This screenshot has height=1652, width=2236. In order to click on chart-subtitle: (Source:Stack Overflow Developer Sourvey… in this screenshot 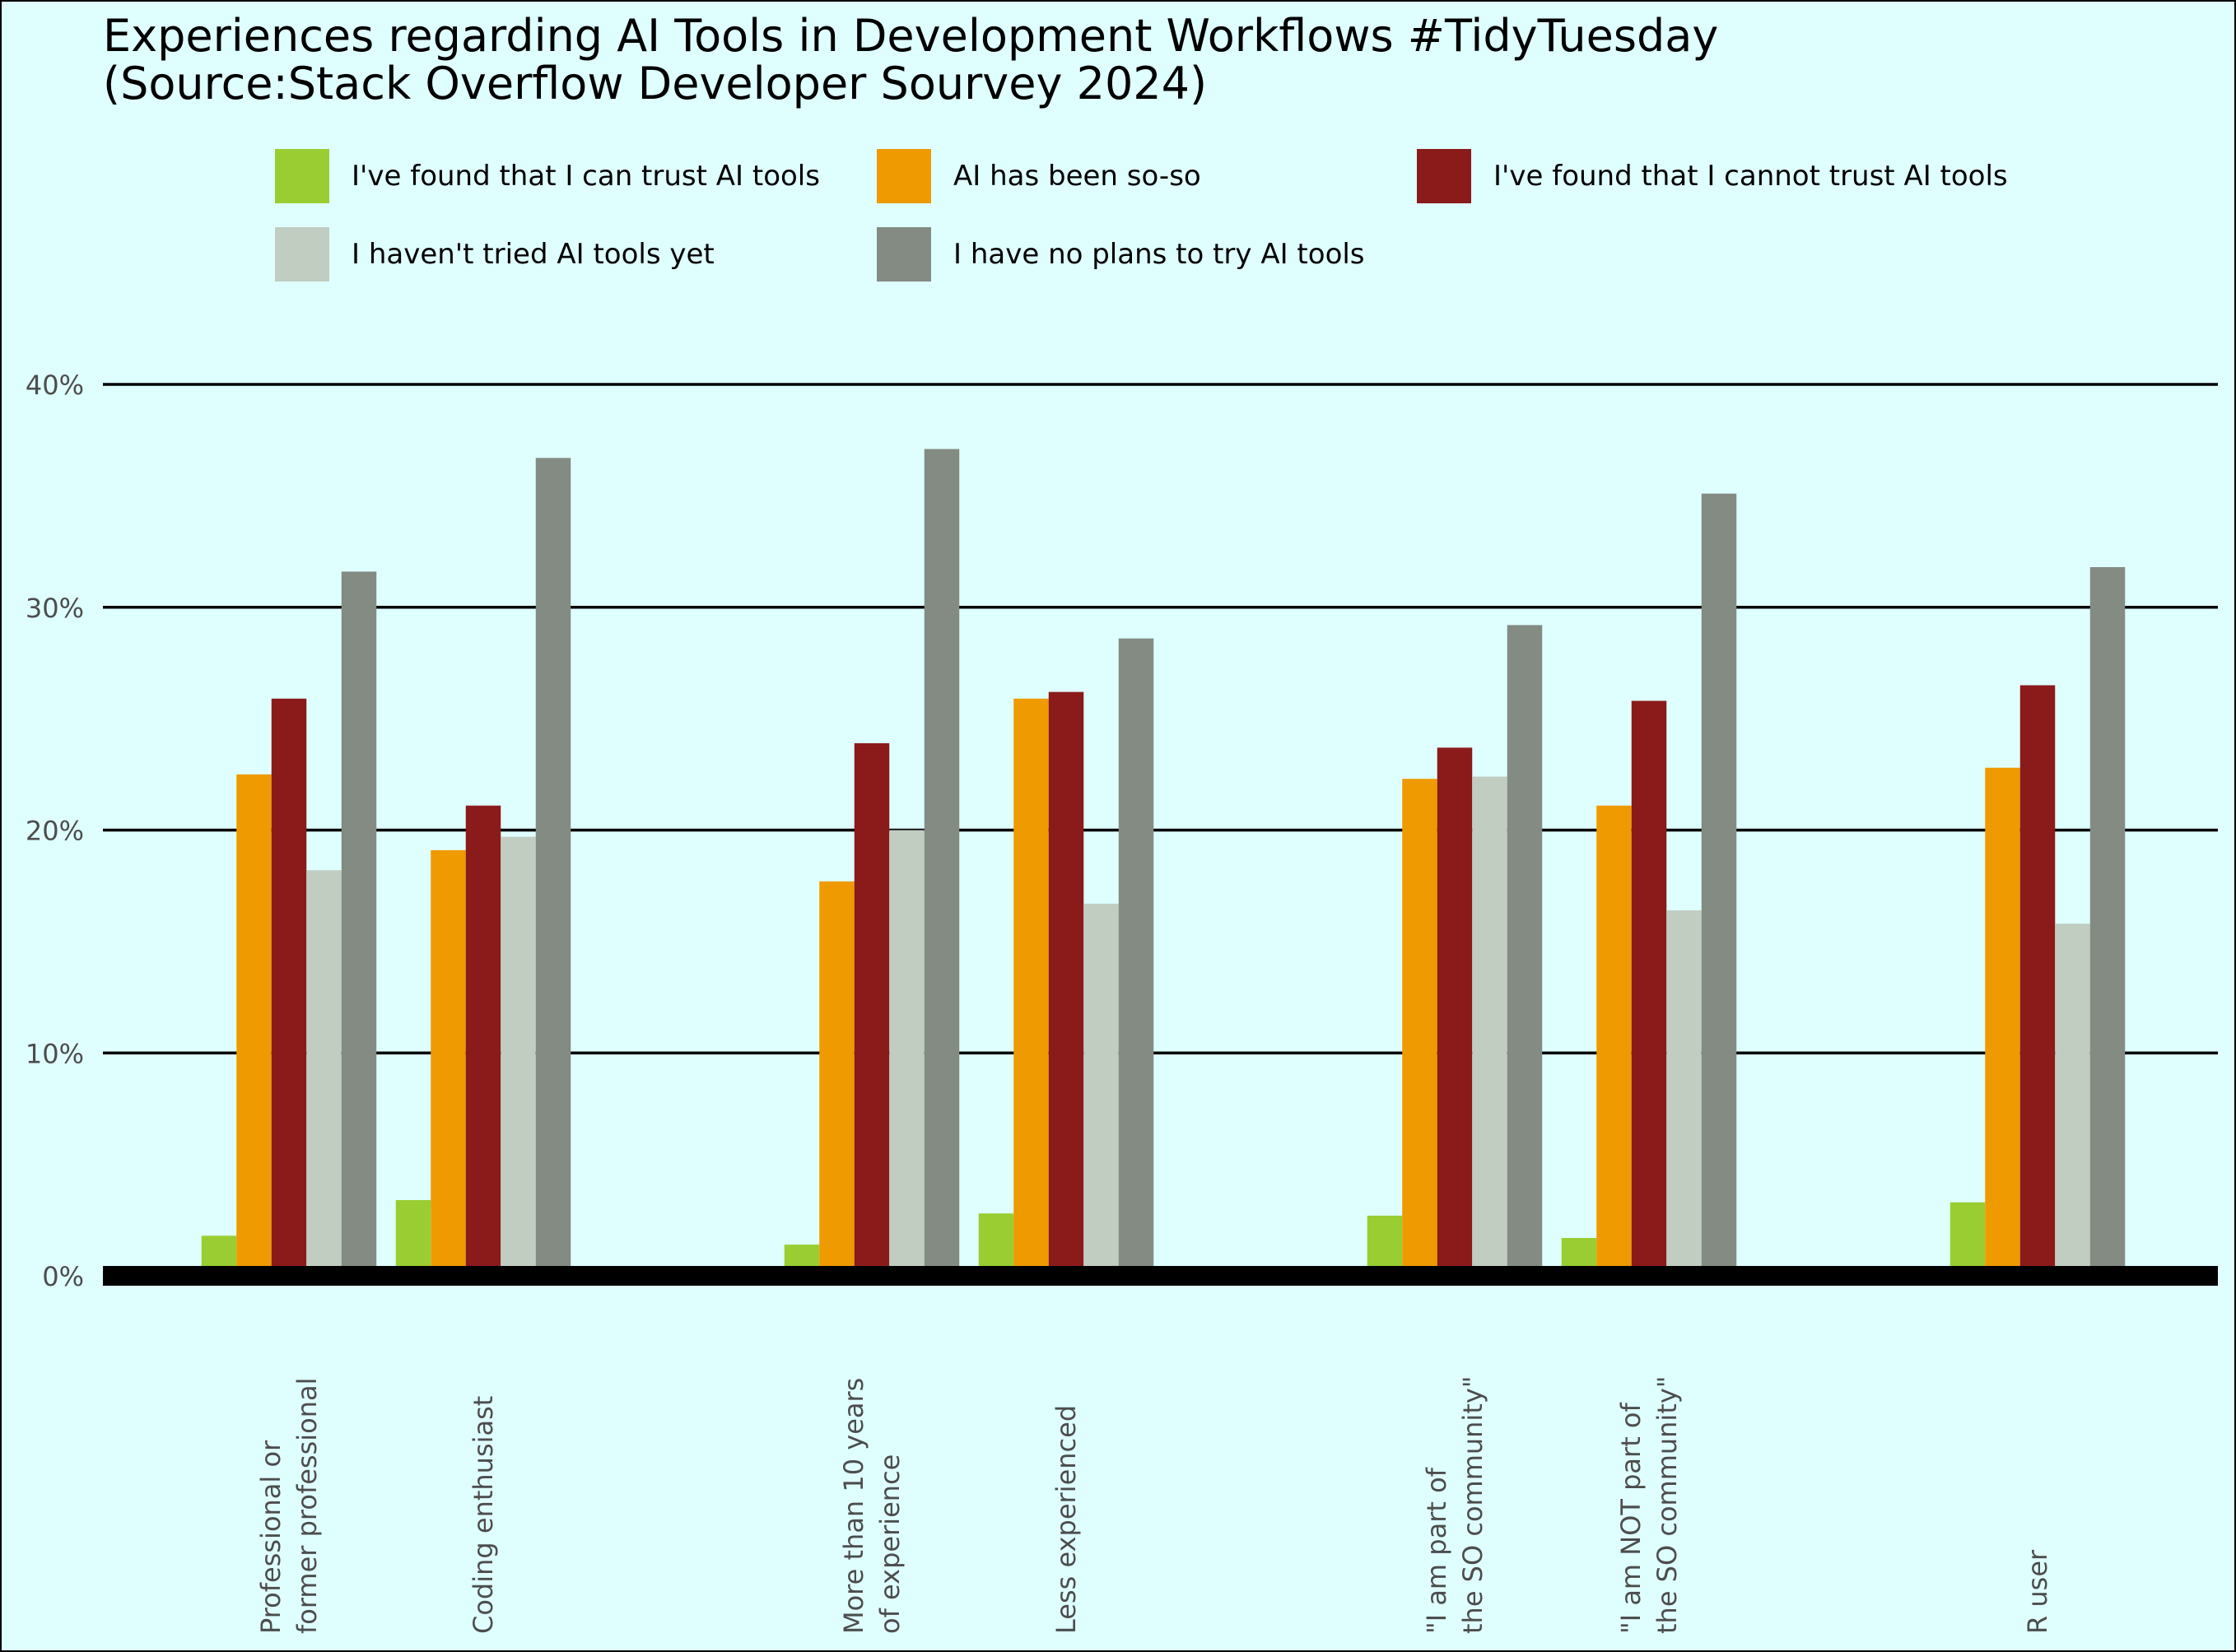, I will do `click(655, 83)`.